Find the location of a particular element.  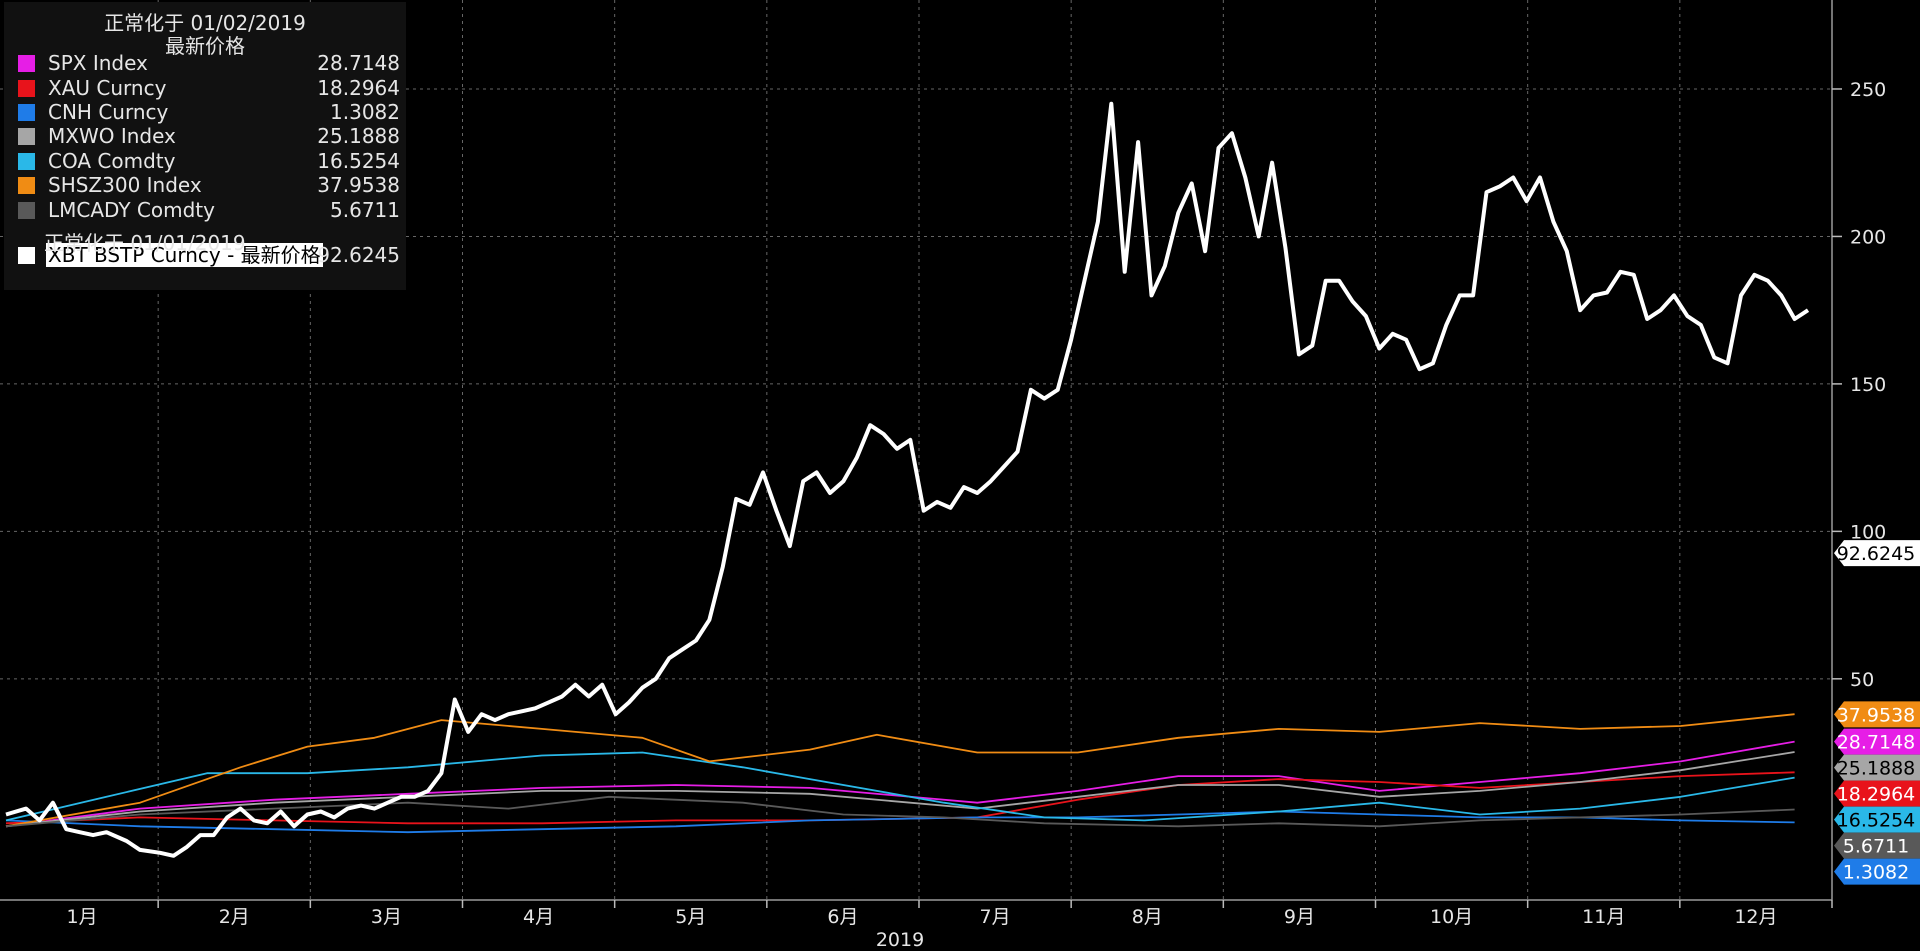

legend-item: XBT BSTP Curncy - 最新价格 92.6245 is located at coordinates (207, 255).